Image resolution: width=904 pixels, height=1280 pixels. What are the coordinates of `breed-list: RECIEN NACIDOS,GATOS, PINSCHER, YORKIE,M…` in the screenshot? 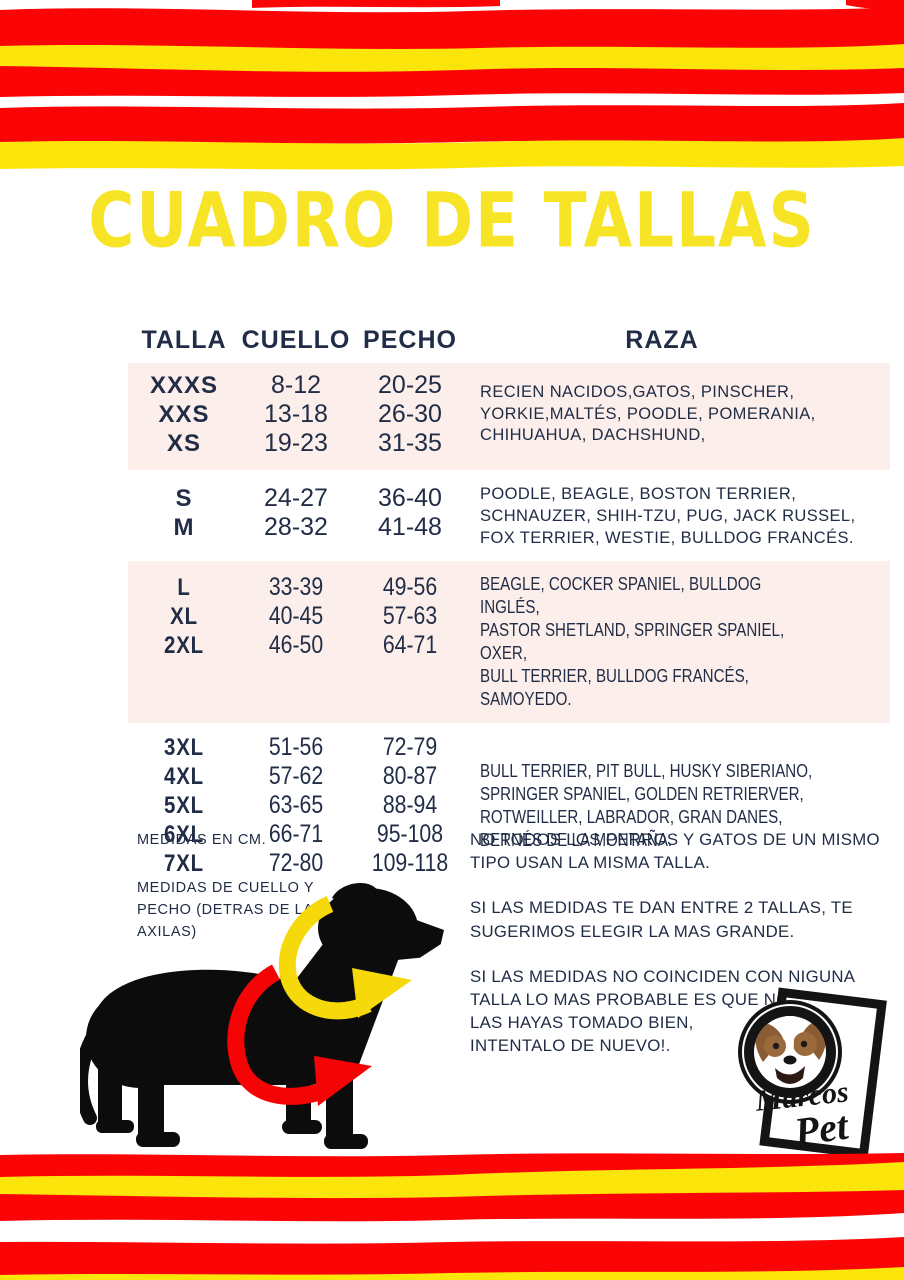 It's located at (648, 413).